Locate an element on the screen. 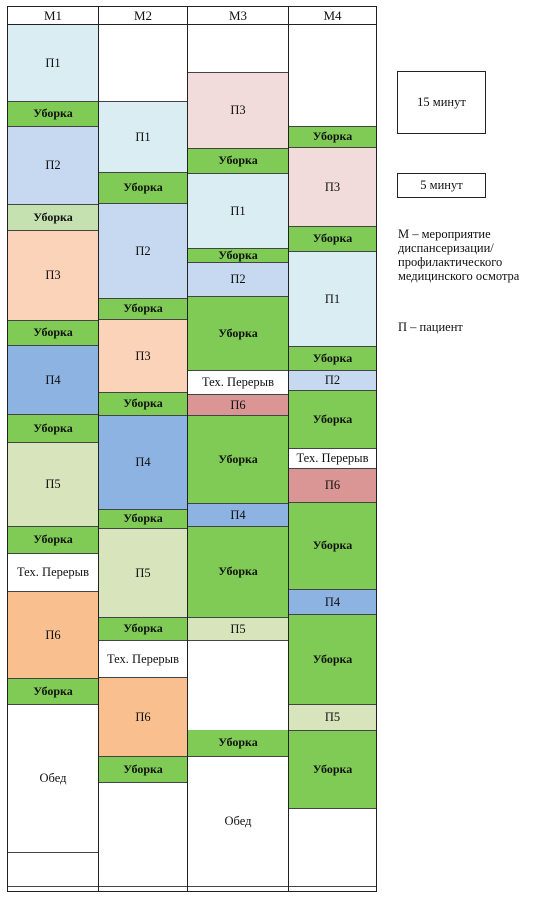  legend-15-min-box: 15 минут is located at coordinates (441, 102).